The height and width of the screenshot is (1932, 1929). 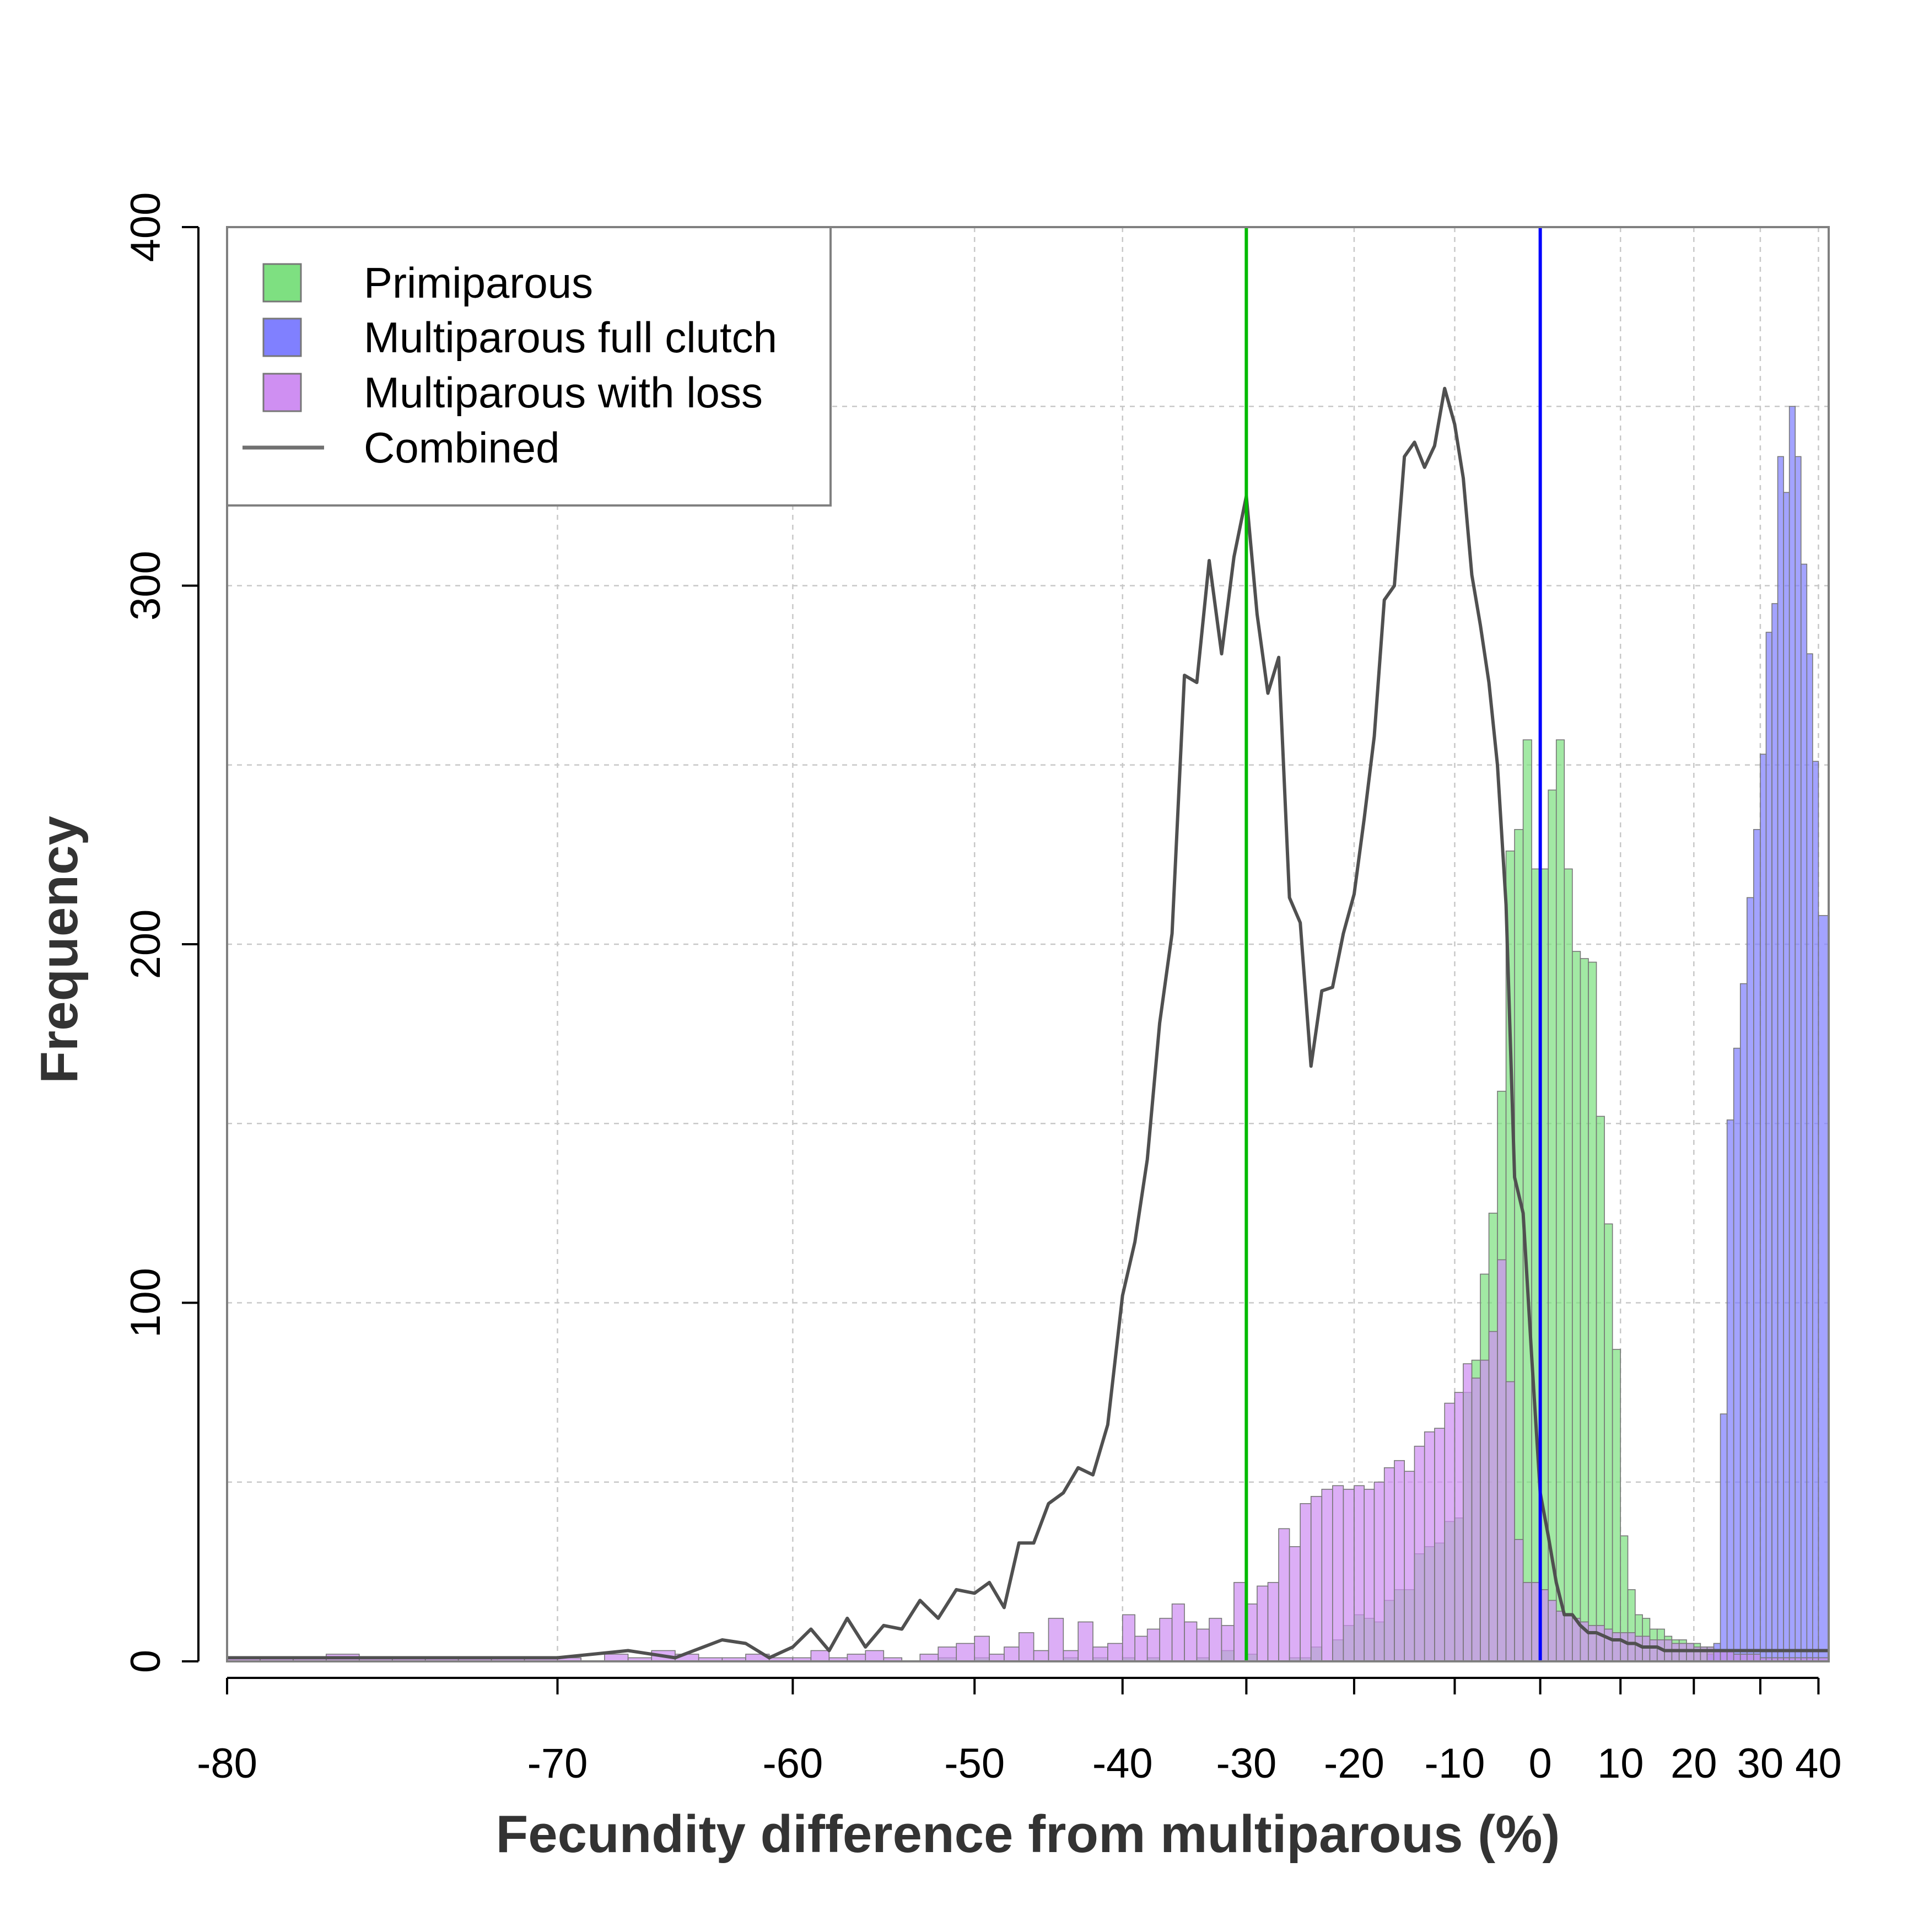 I want to click on series-multiparous-full-clutch, so click(x=1768, y=1034).